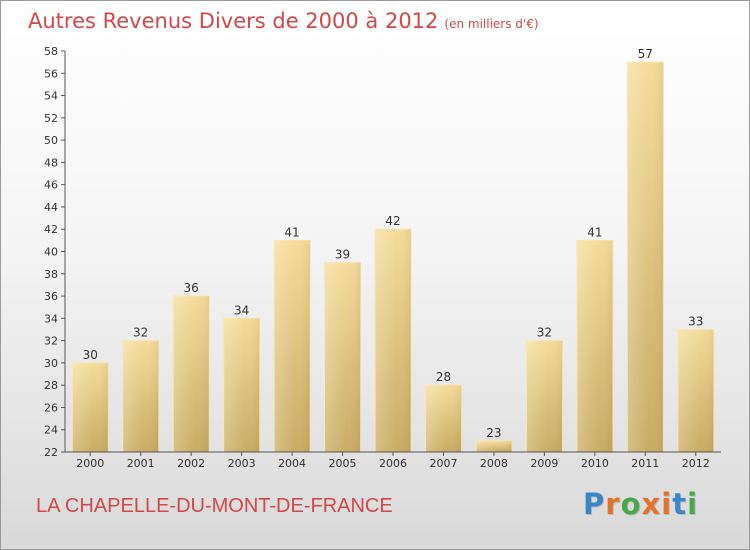  What do you see at coordinates (51, 96) in the screenshot?
I see `y-tick-label: 54` at bounding box center [51, 96].